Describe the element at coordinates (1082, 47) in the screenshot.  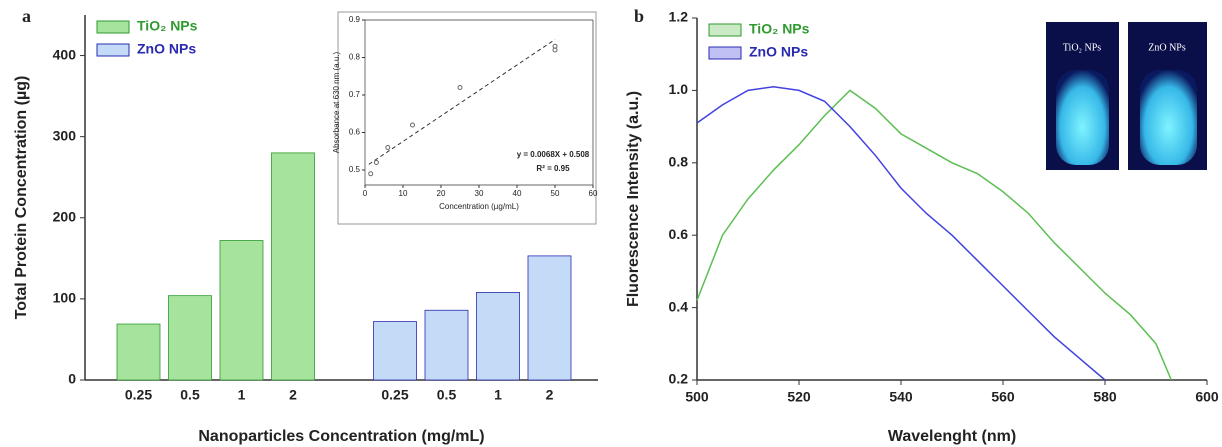
I see `image-label: TiO₂ NPs` at that location.